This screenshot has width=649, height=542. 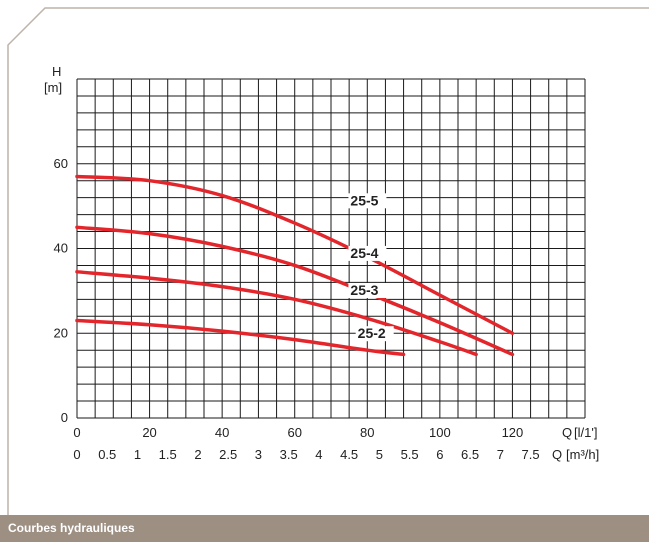 I want to click on y-tick-label: 0, so click(x=64, y=417).